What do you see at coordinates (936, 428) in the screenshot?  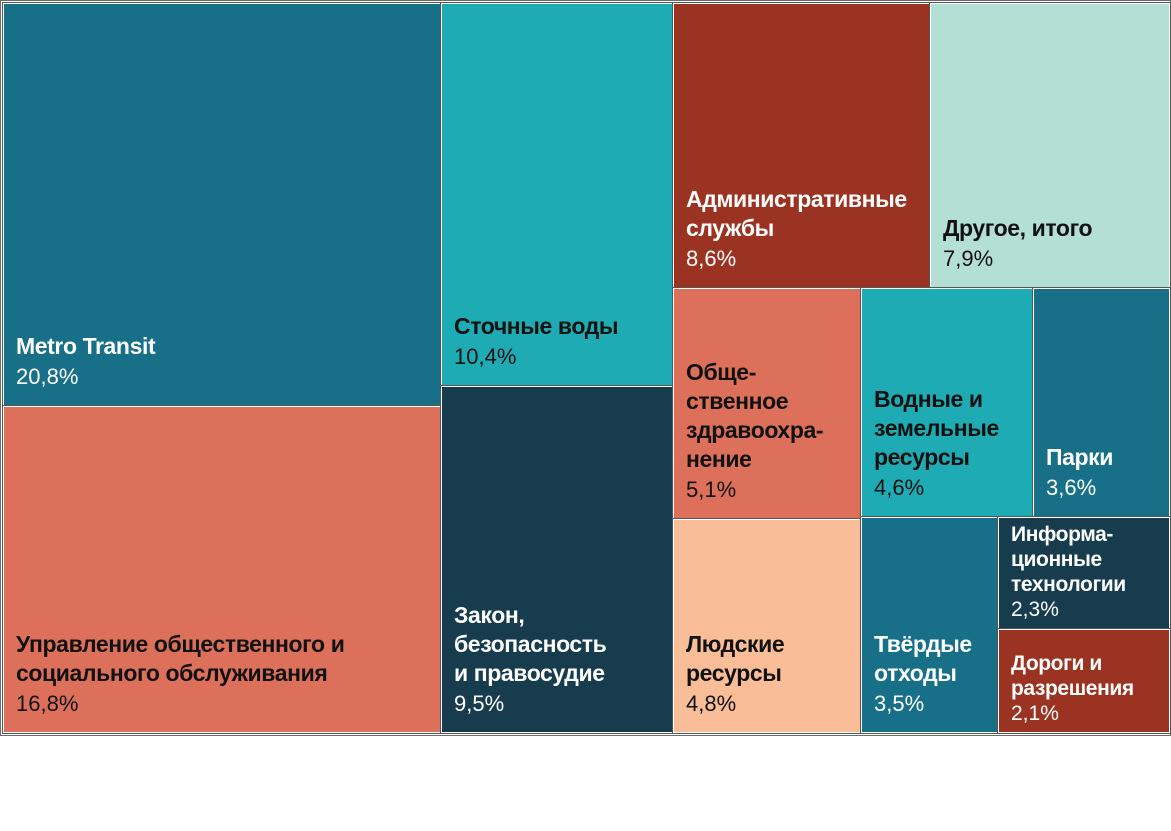 I see `tile-label: Водные и земельные ресурсы` at bounding box center [936, 428].